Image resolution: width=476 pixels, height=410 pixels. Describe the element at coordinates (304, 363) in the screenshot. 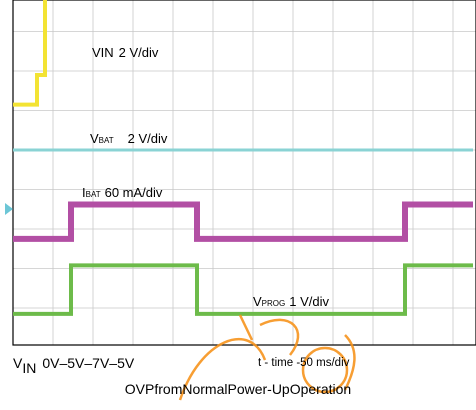

I see `time-axis-label: t - time -50 ms/div` at that location.